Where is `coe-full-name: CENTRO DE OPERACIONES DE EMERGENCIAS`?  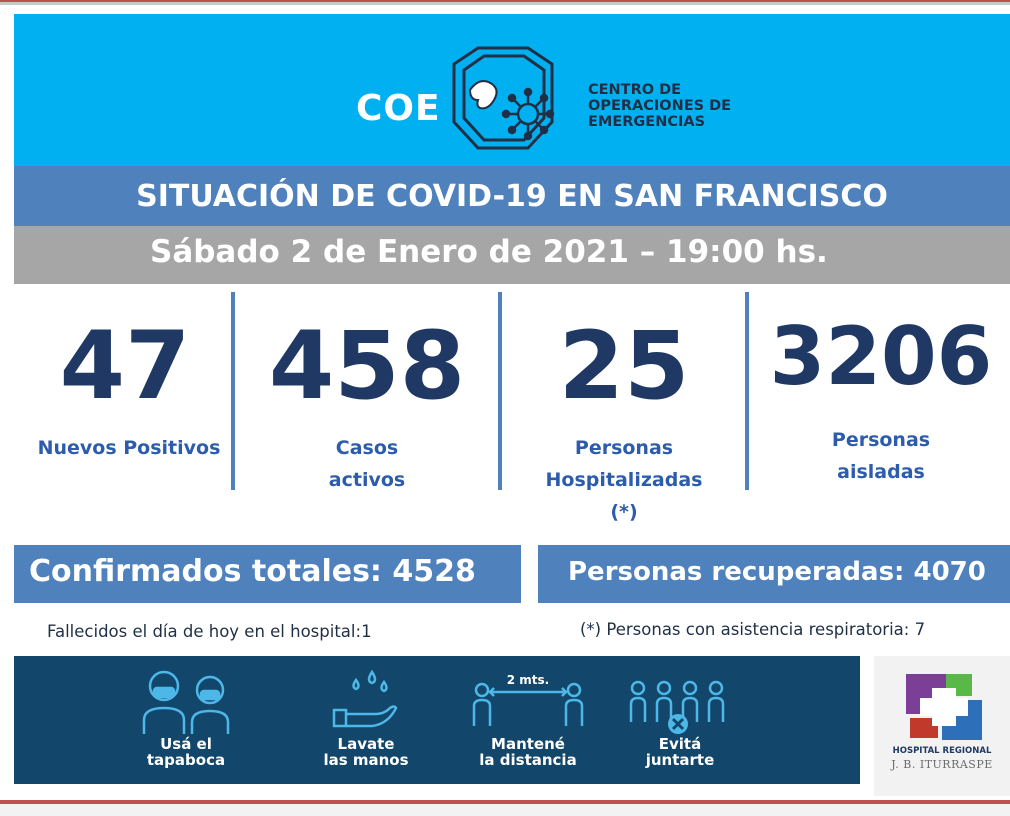
coe-full-name: CENTRO DE OPERACIONES DE EMERGENCIAS is located at coordinates (659, 106).